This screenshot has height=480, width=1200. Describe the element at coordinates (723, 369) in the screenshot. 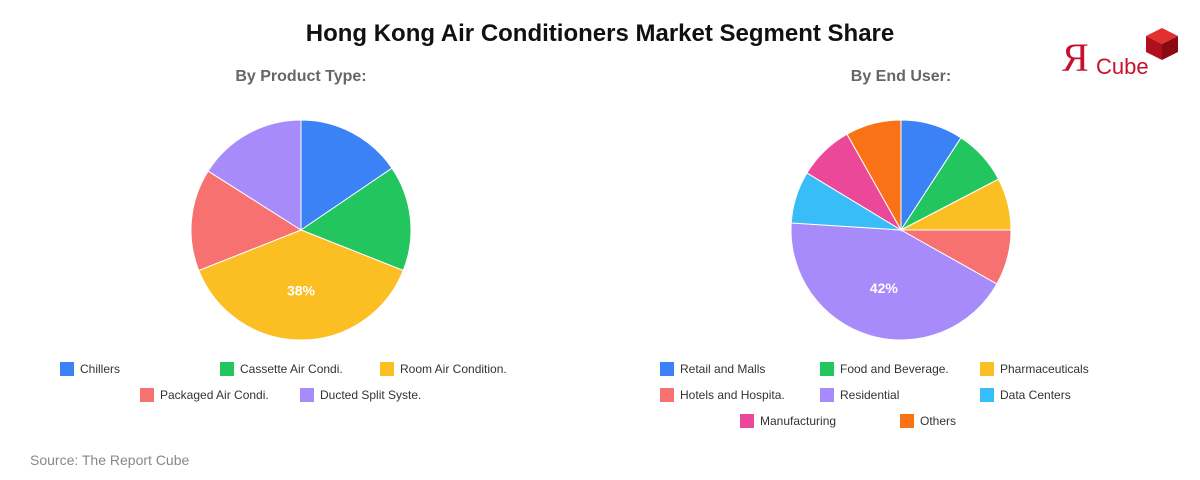

I see `legend-label: Retail and Malls` at that location.